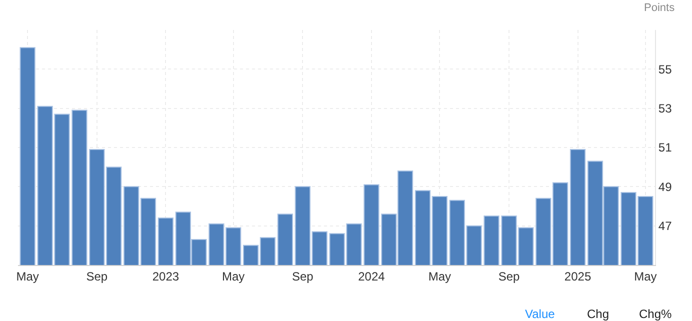 The image size is (692, 321). What do you see at coordinates (665, 226) in the screenshot?
I see `y-tick-label: 47` at bounding box center [665, 226].